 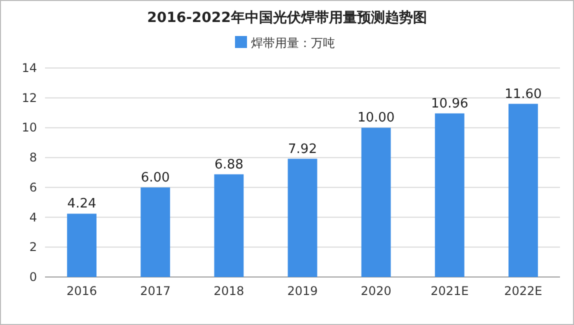 I want to click on ytick: 14, so click(x=29, y=68).